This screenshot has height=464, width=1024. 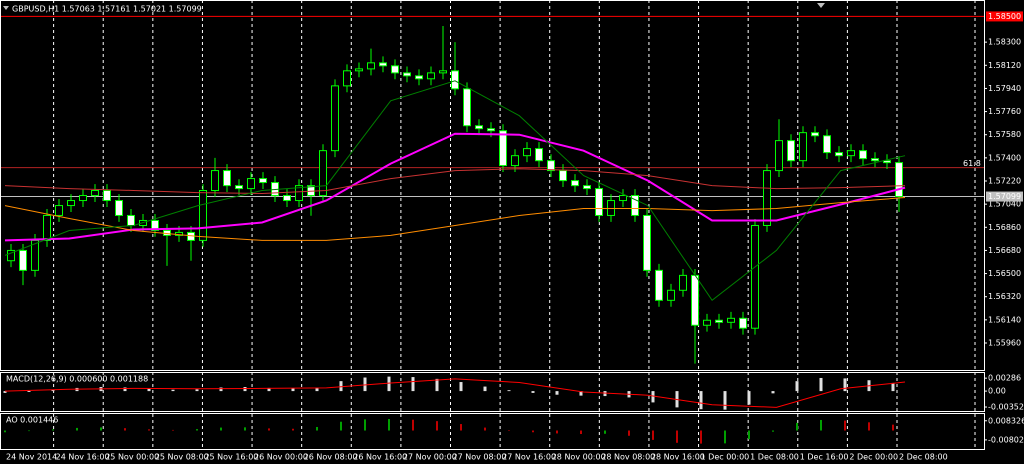 What do you see at coordinates (492, 431) in the screenshot?
I see `ao-panel` at bounding box center [492, 431].